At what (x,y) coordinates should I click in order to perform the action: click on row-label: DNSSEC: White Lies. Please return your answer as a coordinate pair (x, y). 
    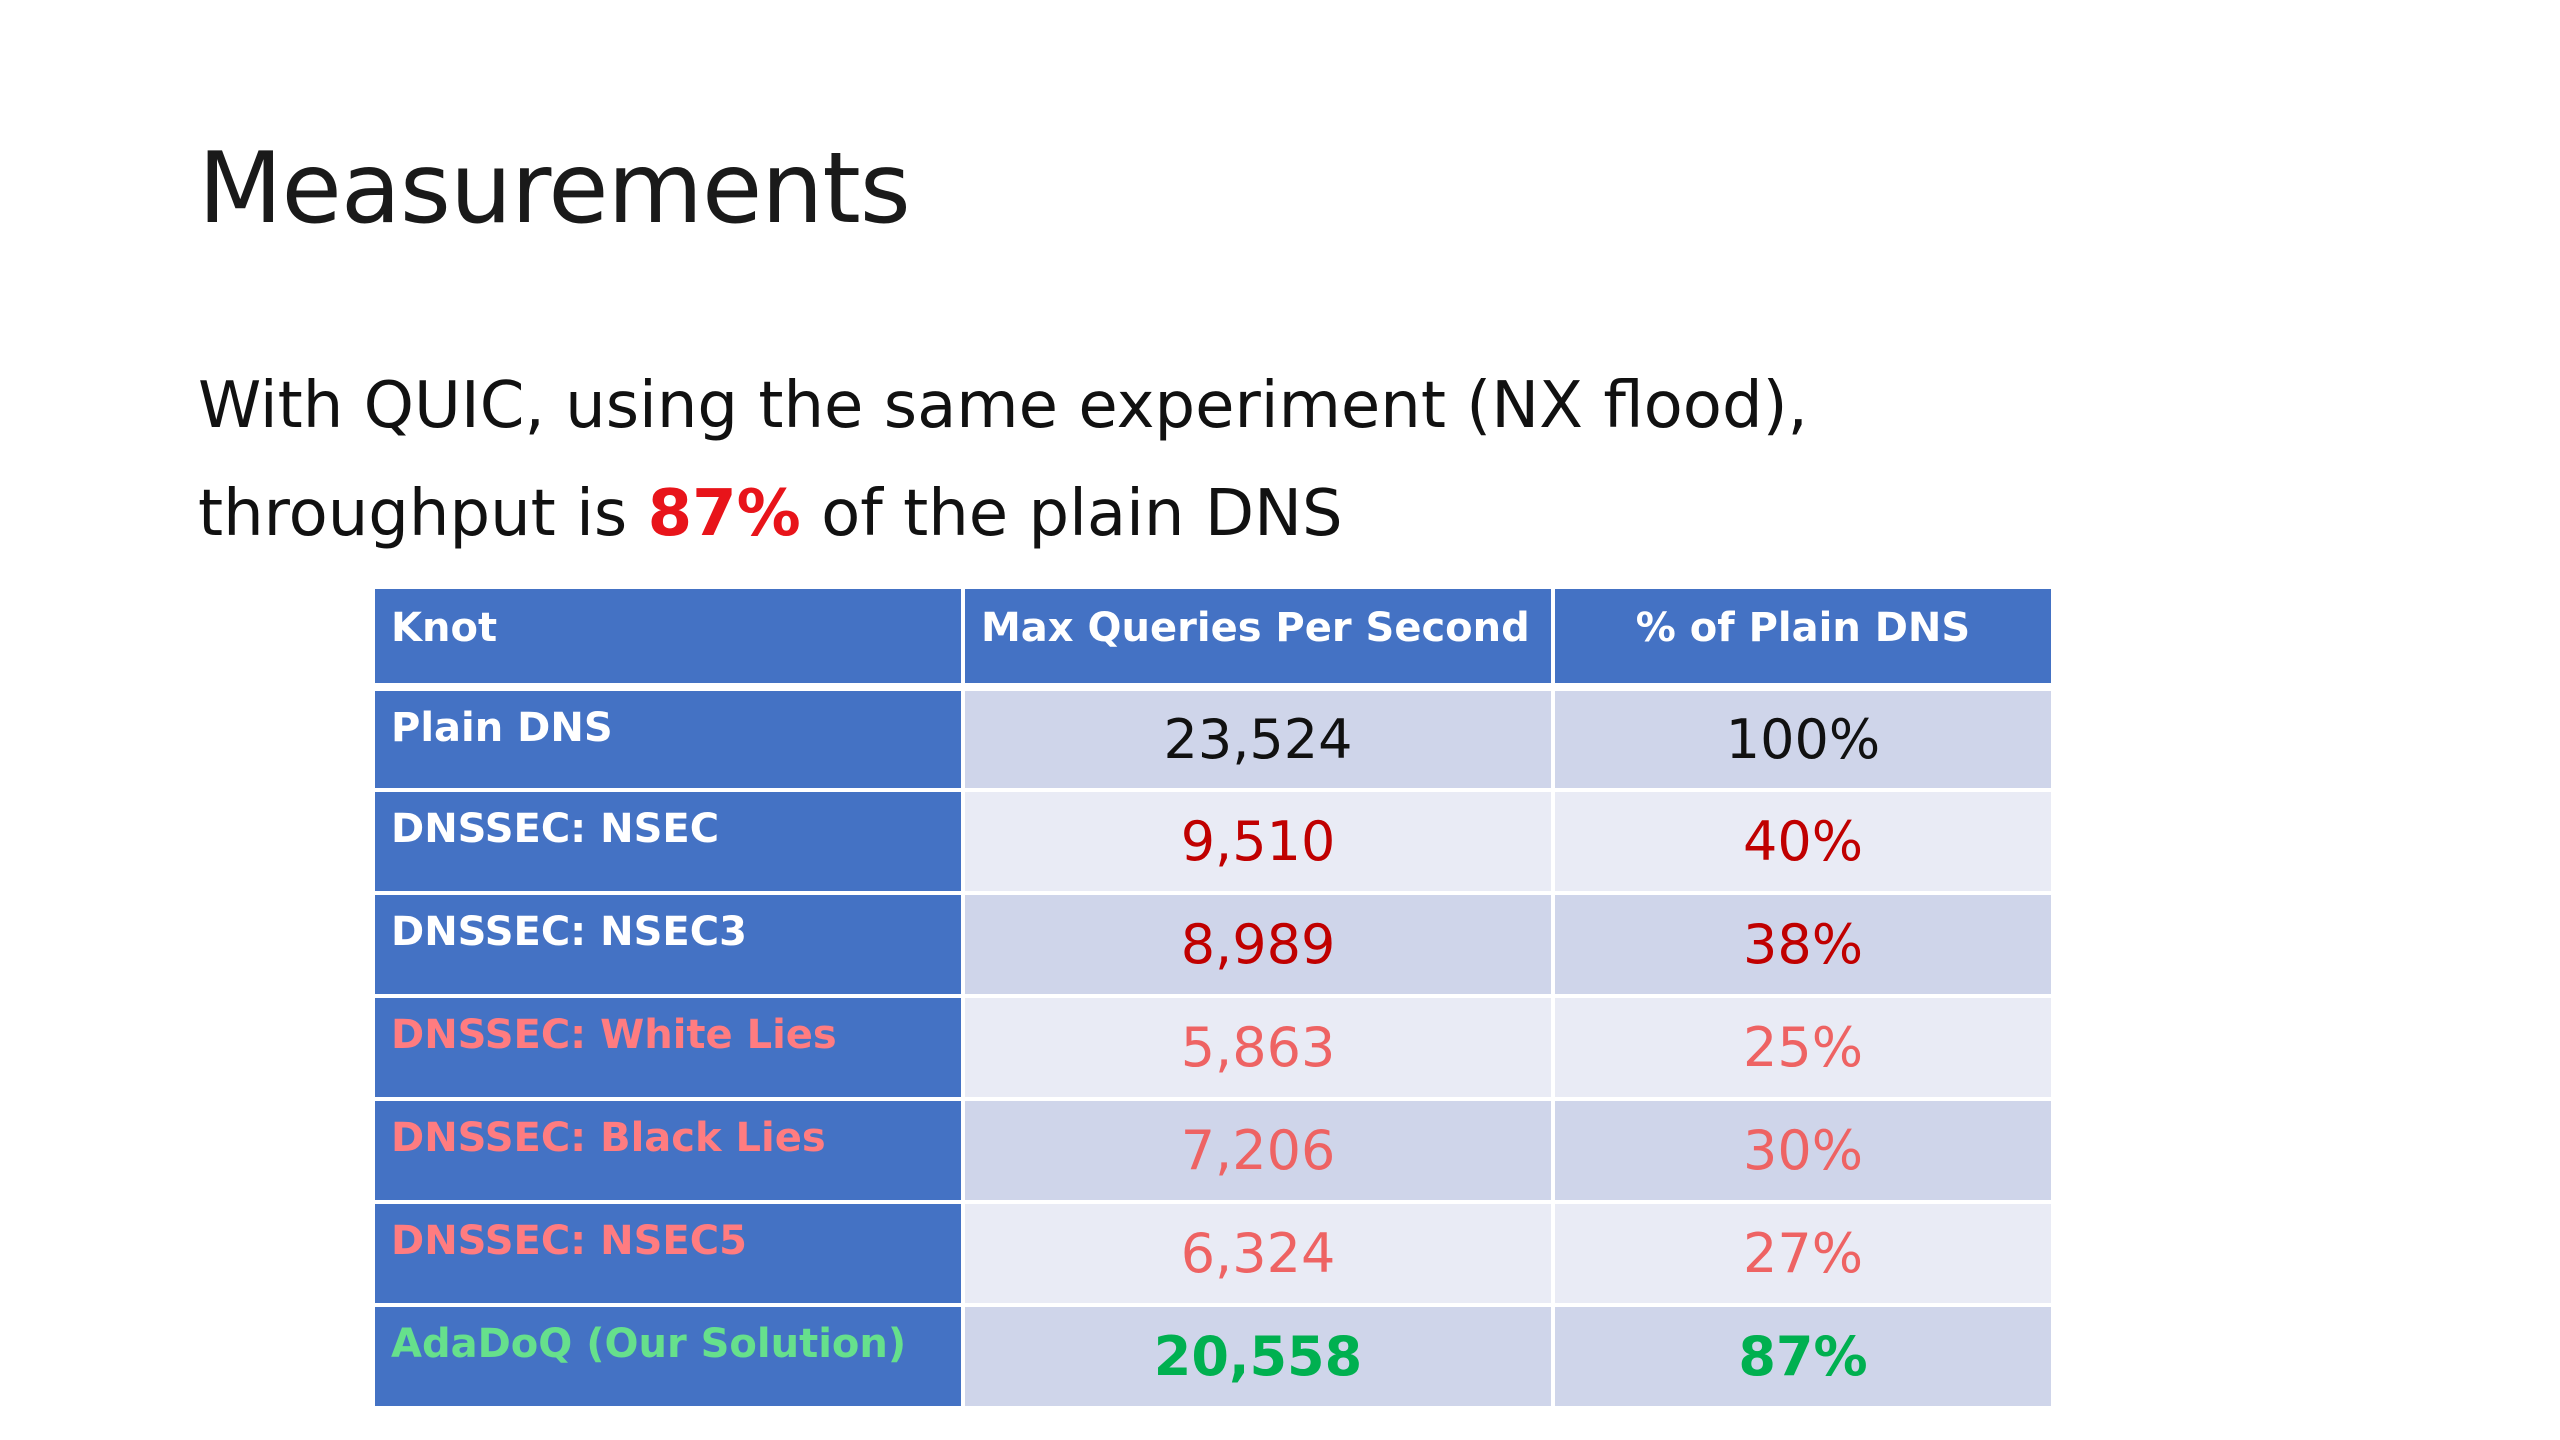
    Looking at the image, I should click on (668, 1047).